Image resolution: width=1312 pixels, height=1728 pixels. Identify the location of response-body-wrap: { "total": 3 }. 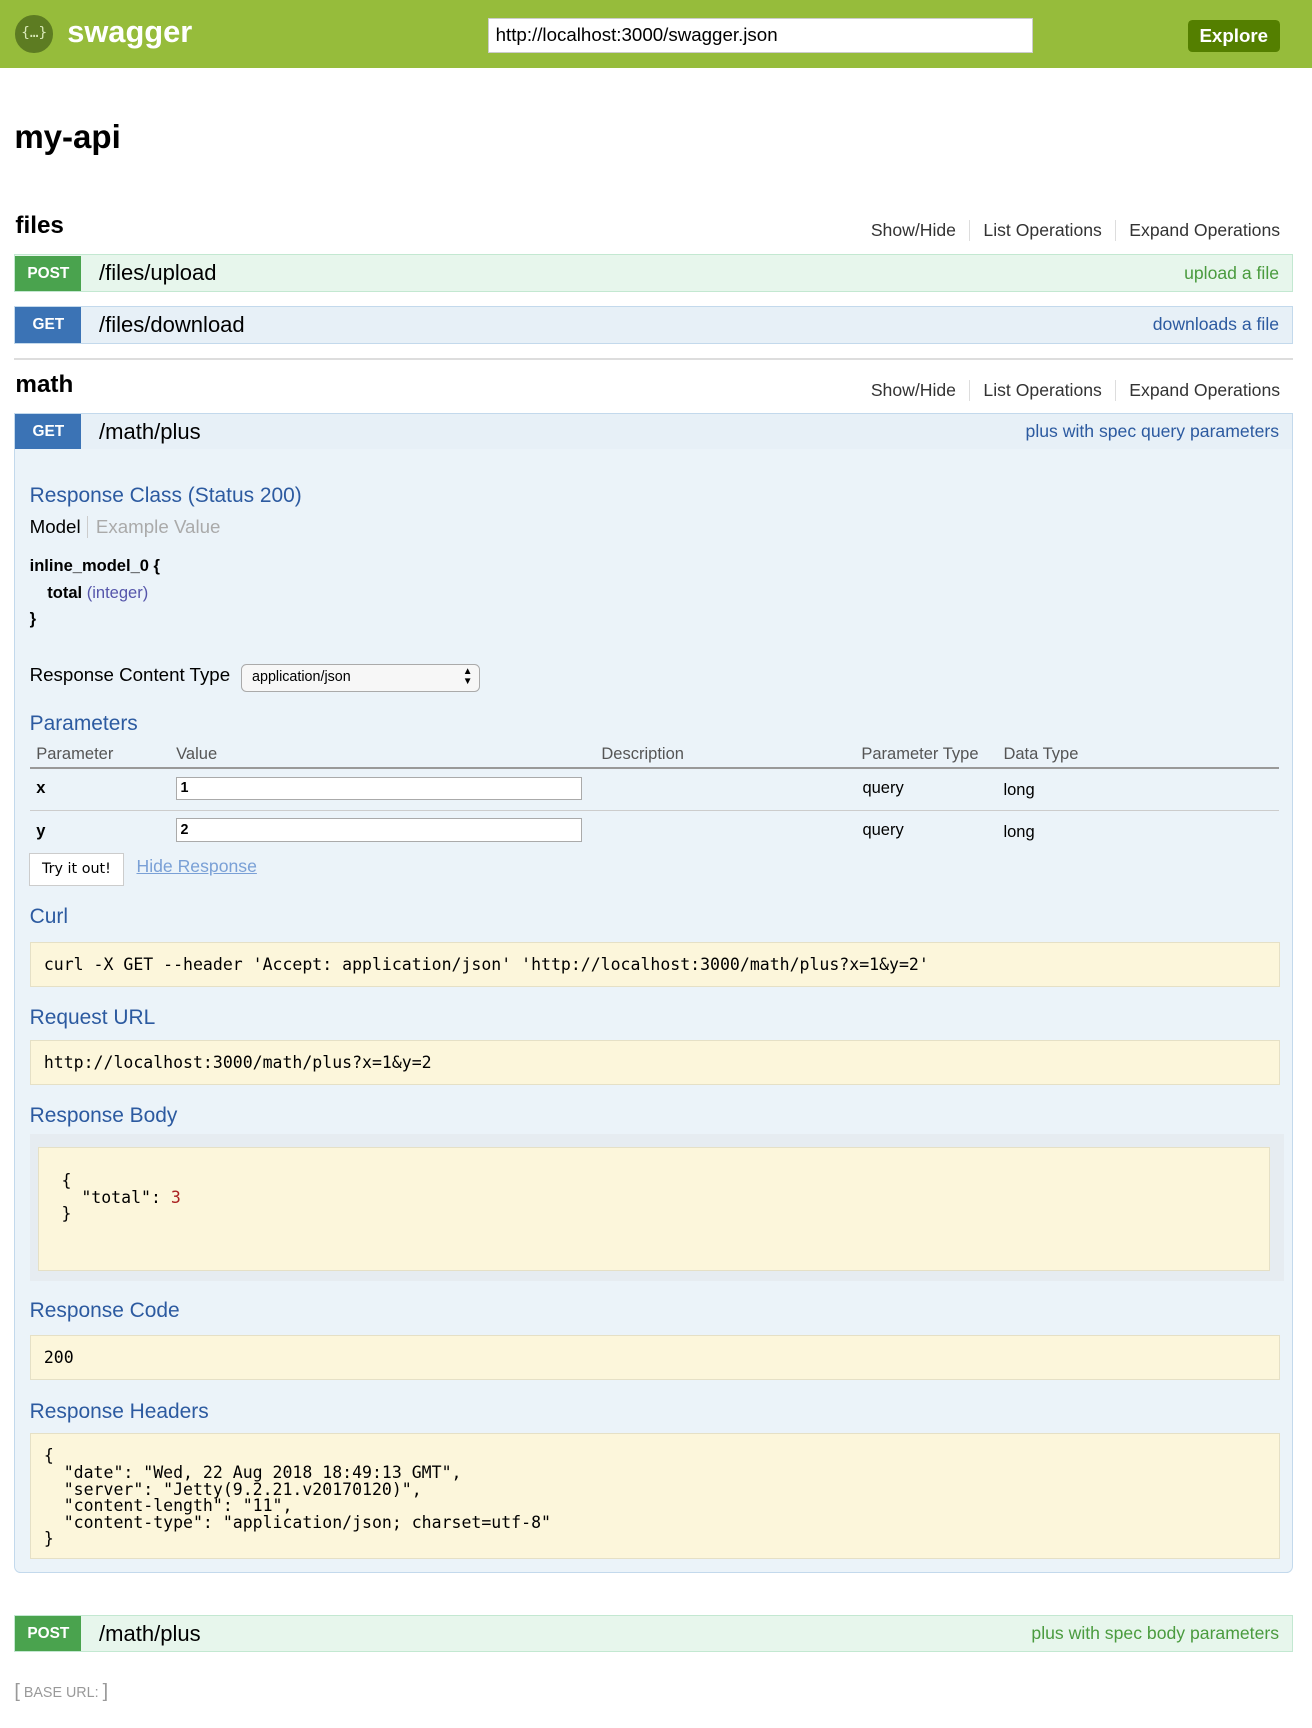
(657, 1207).